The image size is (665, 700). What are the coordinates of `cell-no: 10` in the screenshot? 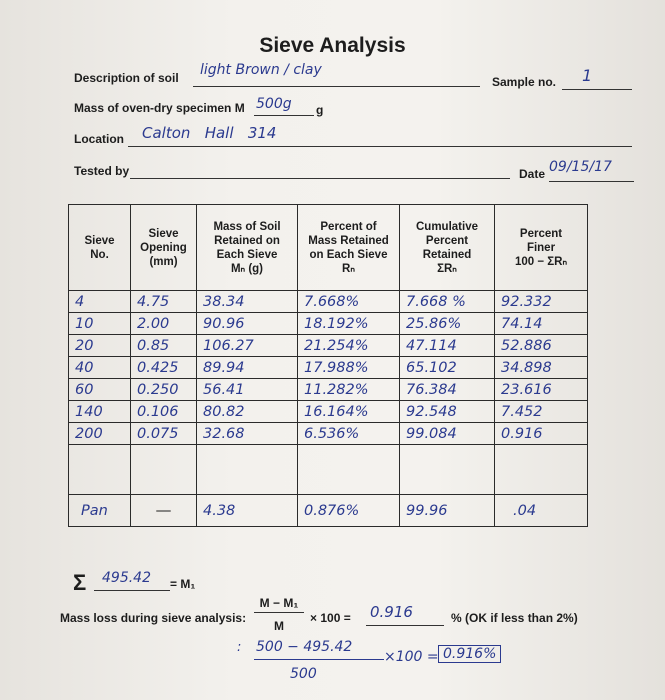 It's located at (99, 323).